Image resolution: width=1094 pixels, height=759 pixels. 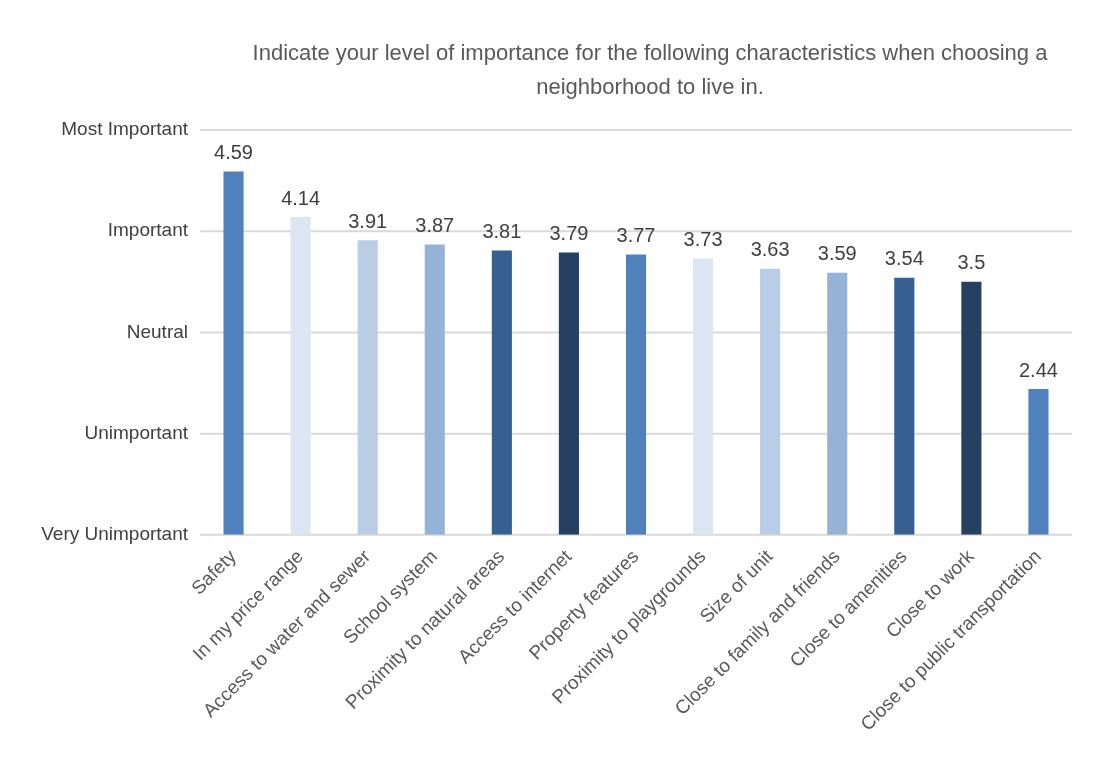 I want to click on ref-line-label: Very Unimportant, so click(x=115, y=534).